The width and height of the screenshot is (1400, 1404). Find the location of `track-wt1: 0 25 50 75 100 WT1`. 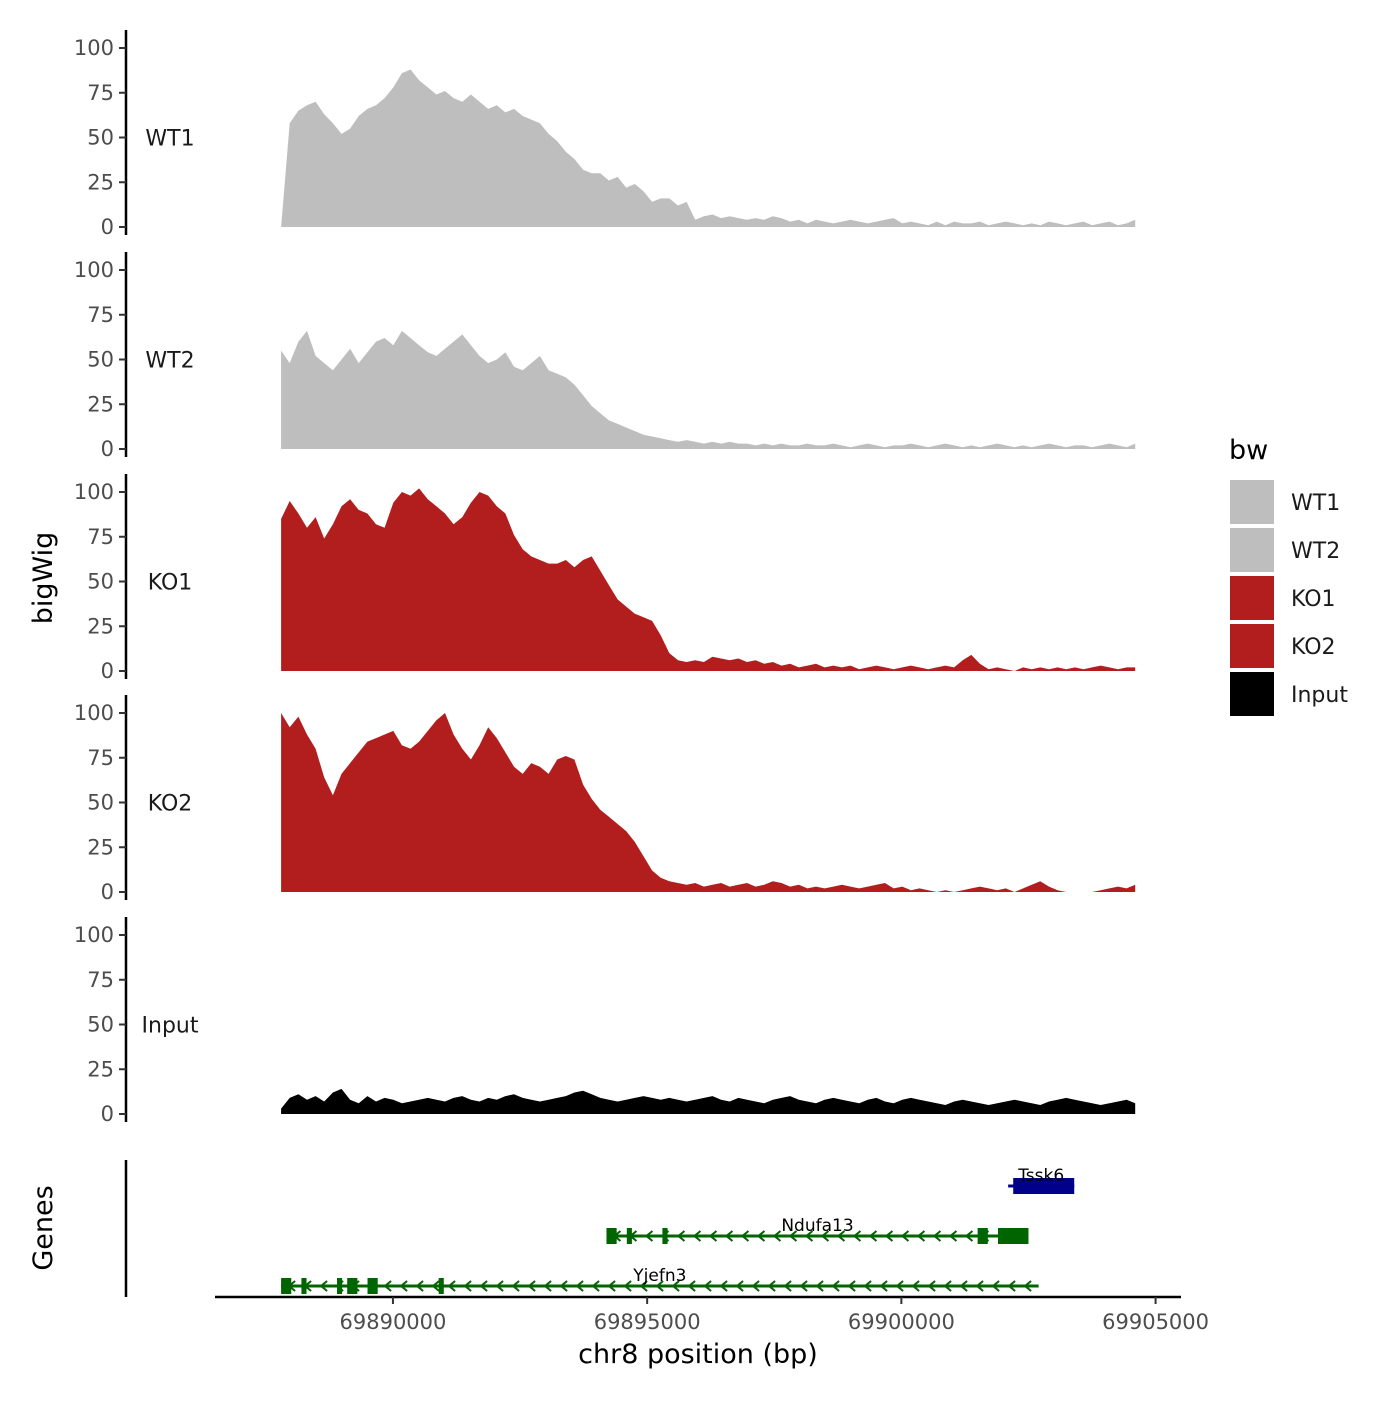

track-wt1: 0 25 50 75 100 WT1 is located at coordinates (605, 134).